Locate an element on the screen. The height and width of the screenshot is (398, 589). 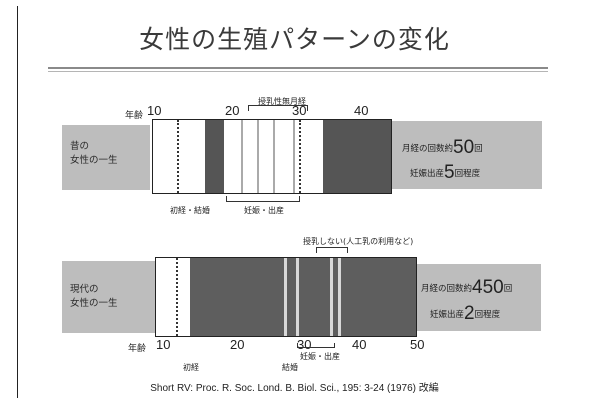
past-menarche-marriage-label: 初経・結婚 is located at coordinates (190, 210).